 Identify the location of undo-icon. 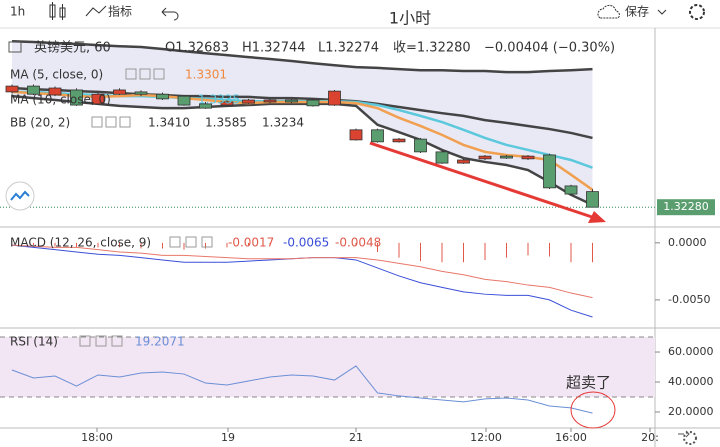
(170, 14).